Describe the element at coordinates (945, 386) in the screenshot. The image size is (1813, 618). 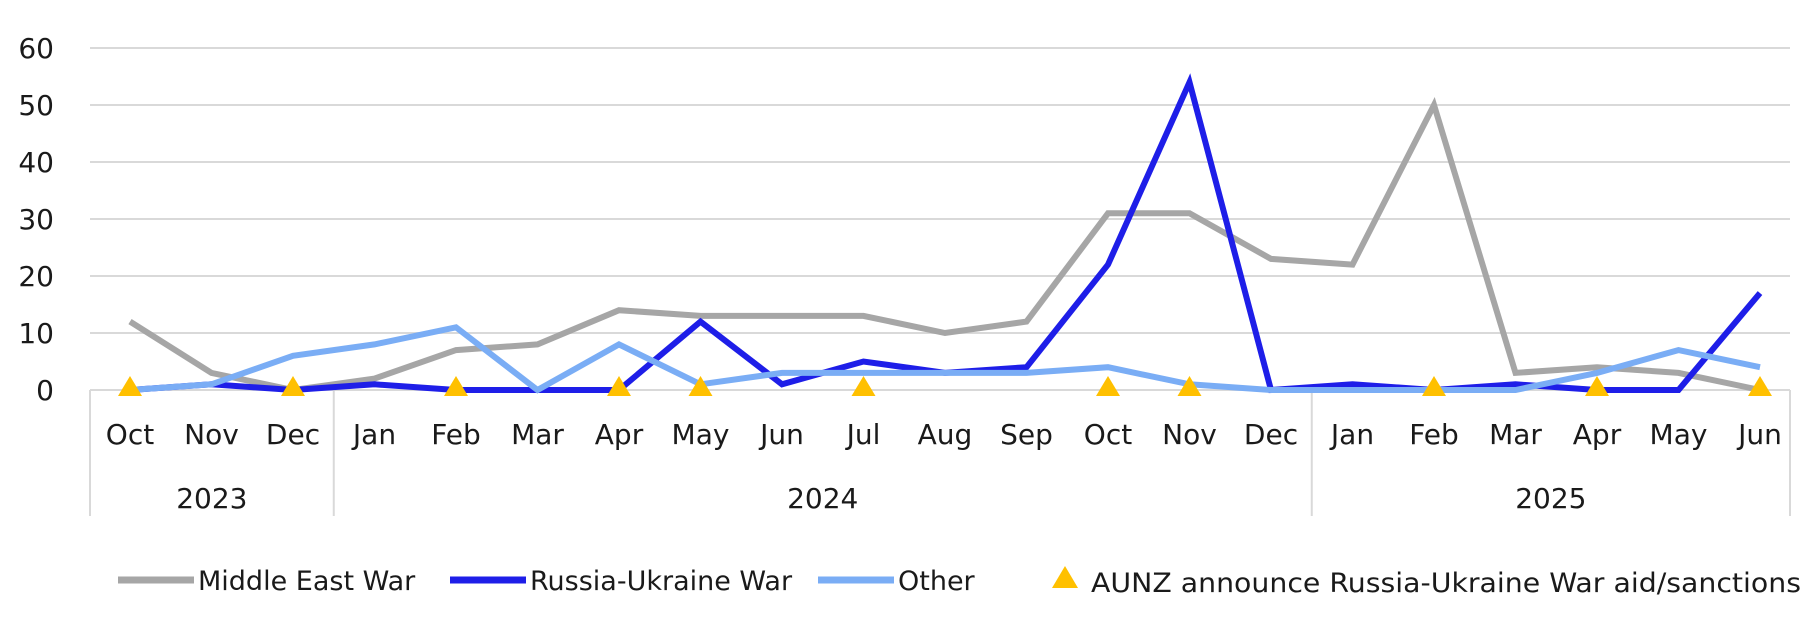
I see `event-markers` at that location.